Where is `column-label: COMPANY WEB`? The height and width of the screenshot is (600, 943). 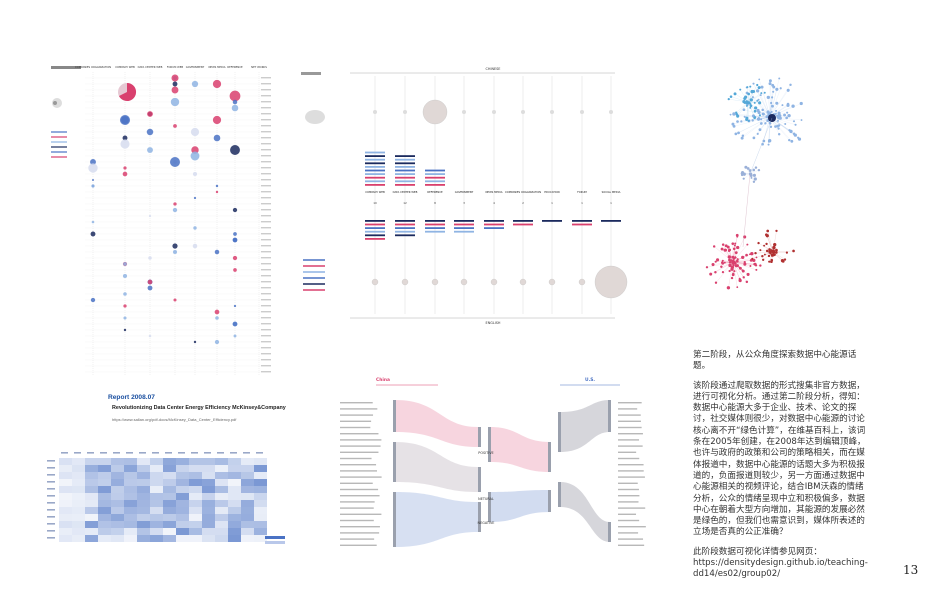
column-label: COMPANY WEB is located at coordinates (125, 67).